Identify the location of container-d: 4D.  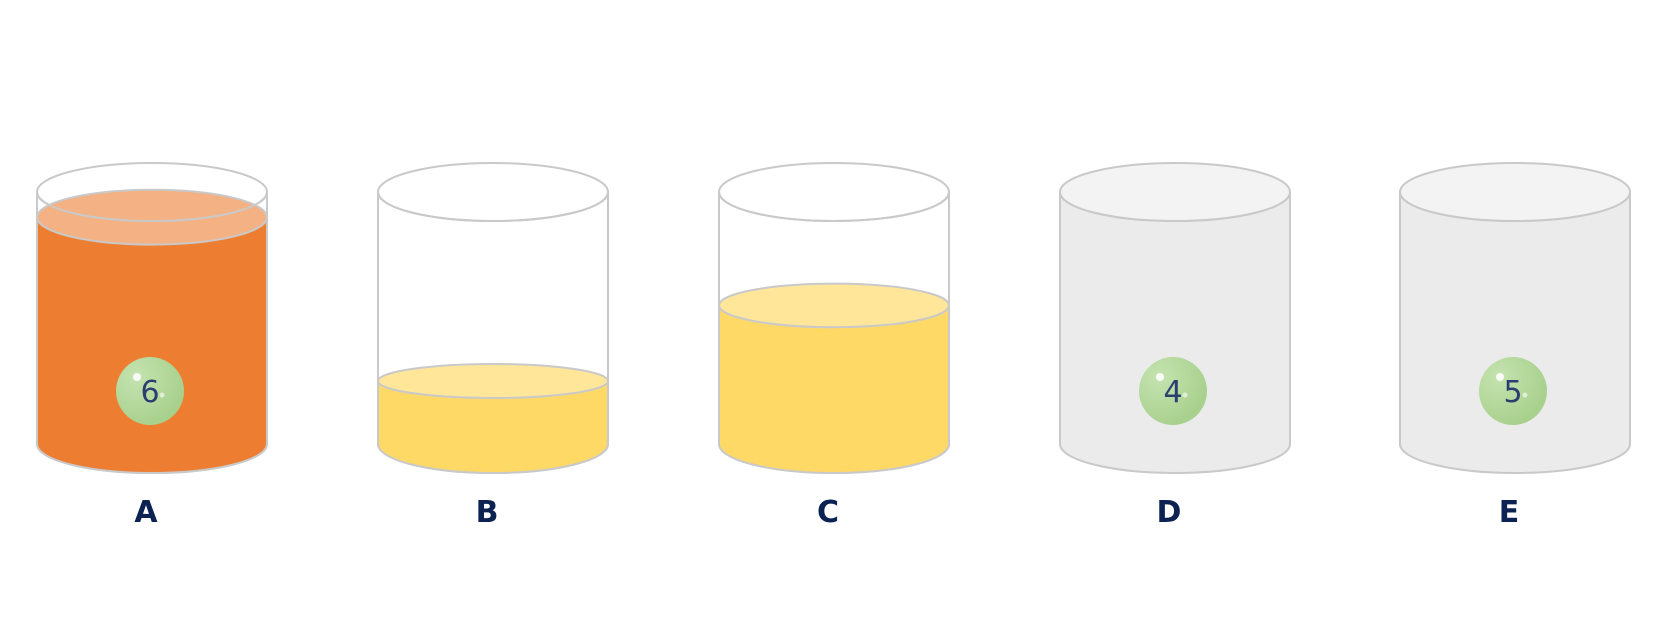
(1175, 346).